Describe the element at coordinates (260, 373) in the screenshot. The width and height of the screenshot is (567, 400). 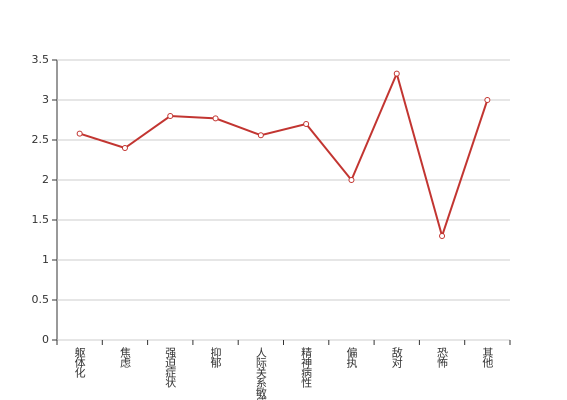
I see `x-tick-label: 人际关系敏感` at that location.